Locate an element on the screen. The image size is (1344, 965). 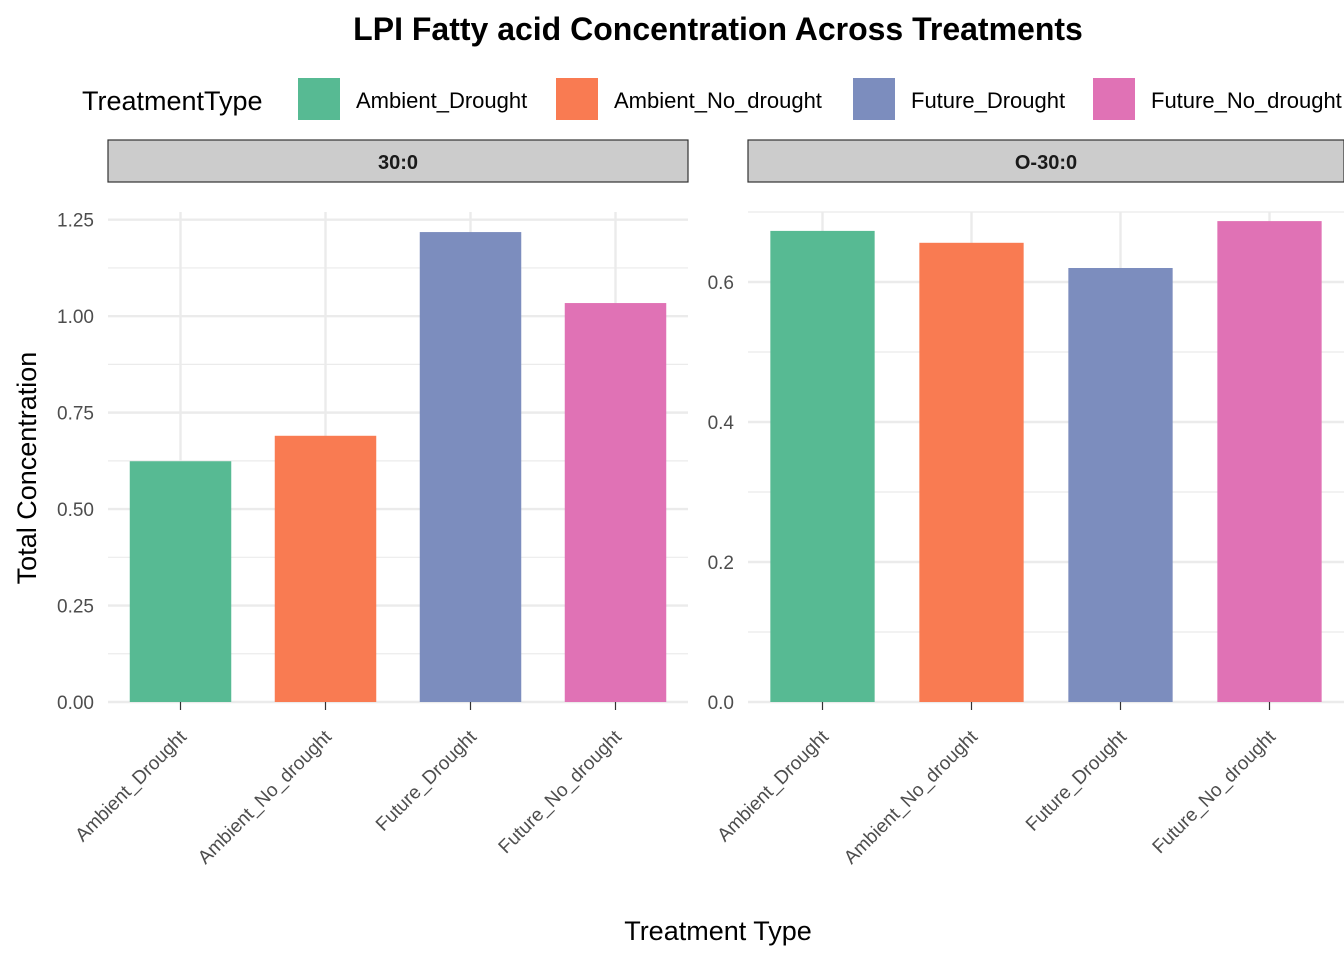
legend-label: Ambient_No_drought is located at coordinates (718, 100).